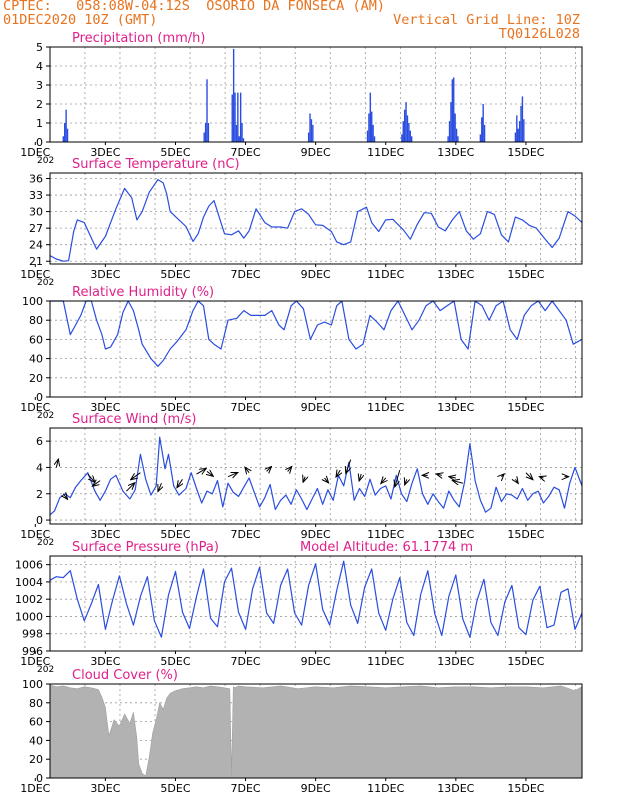 This screenshot has width=618, height=800. What do you see at coordinates (246, 274) in the screenshot?
I see `temp-xtick-label: 7DEC` at bounding box center [246, 274].